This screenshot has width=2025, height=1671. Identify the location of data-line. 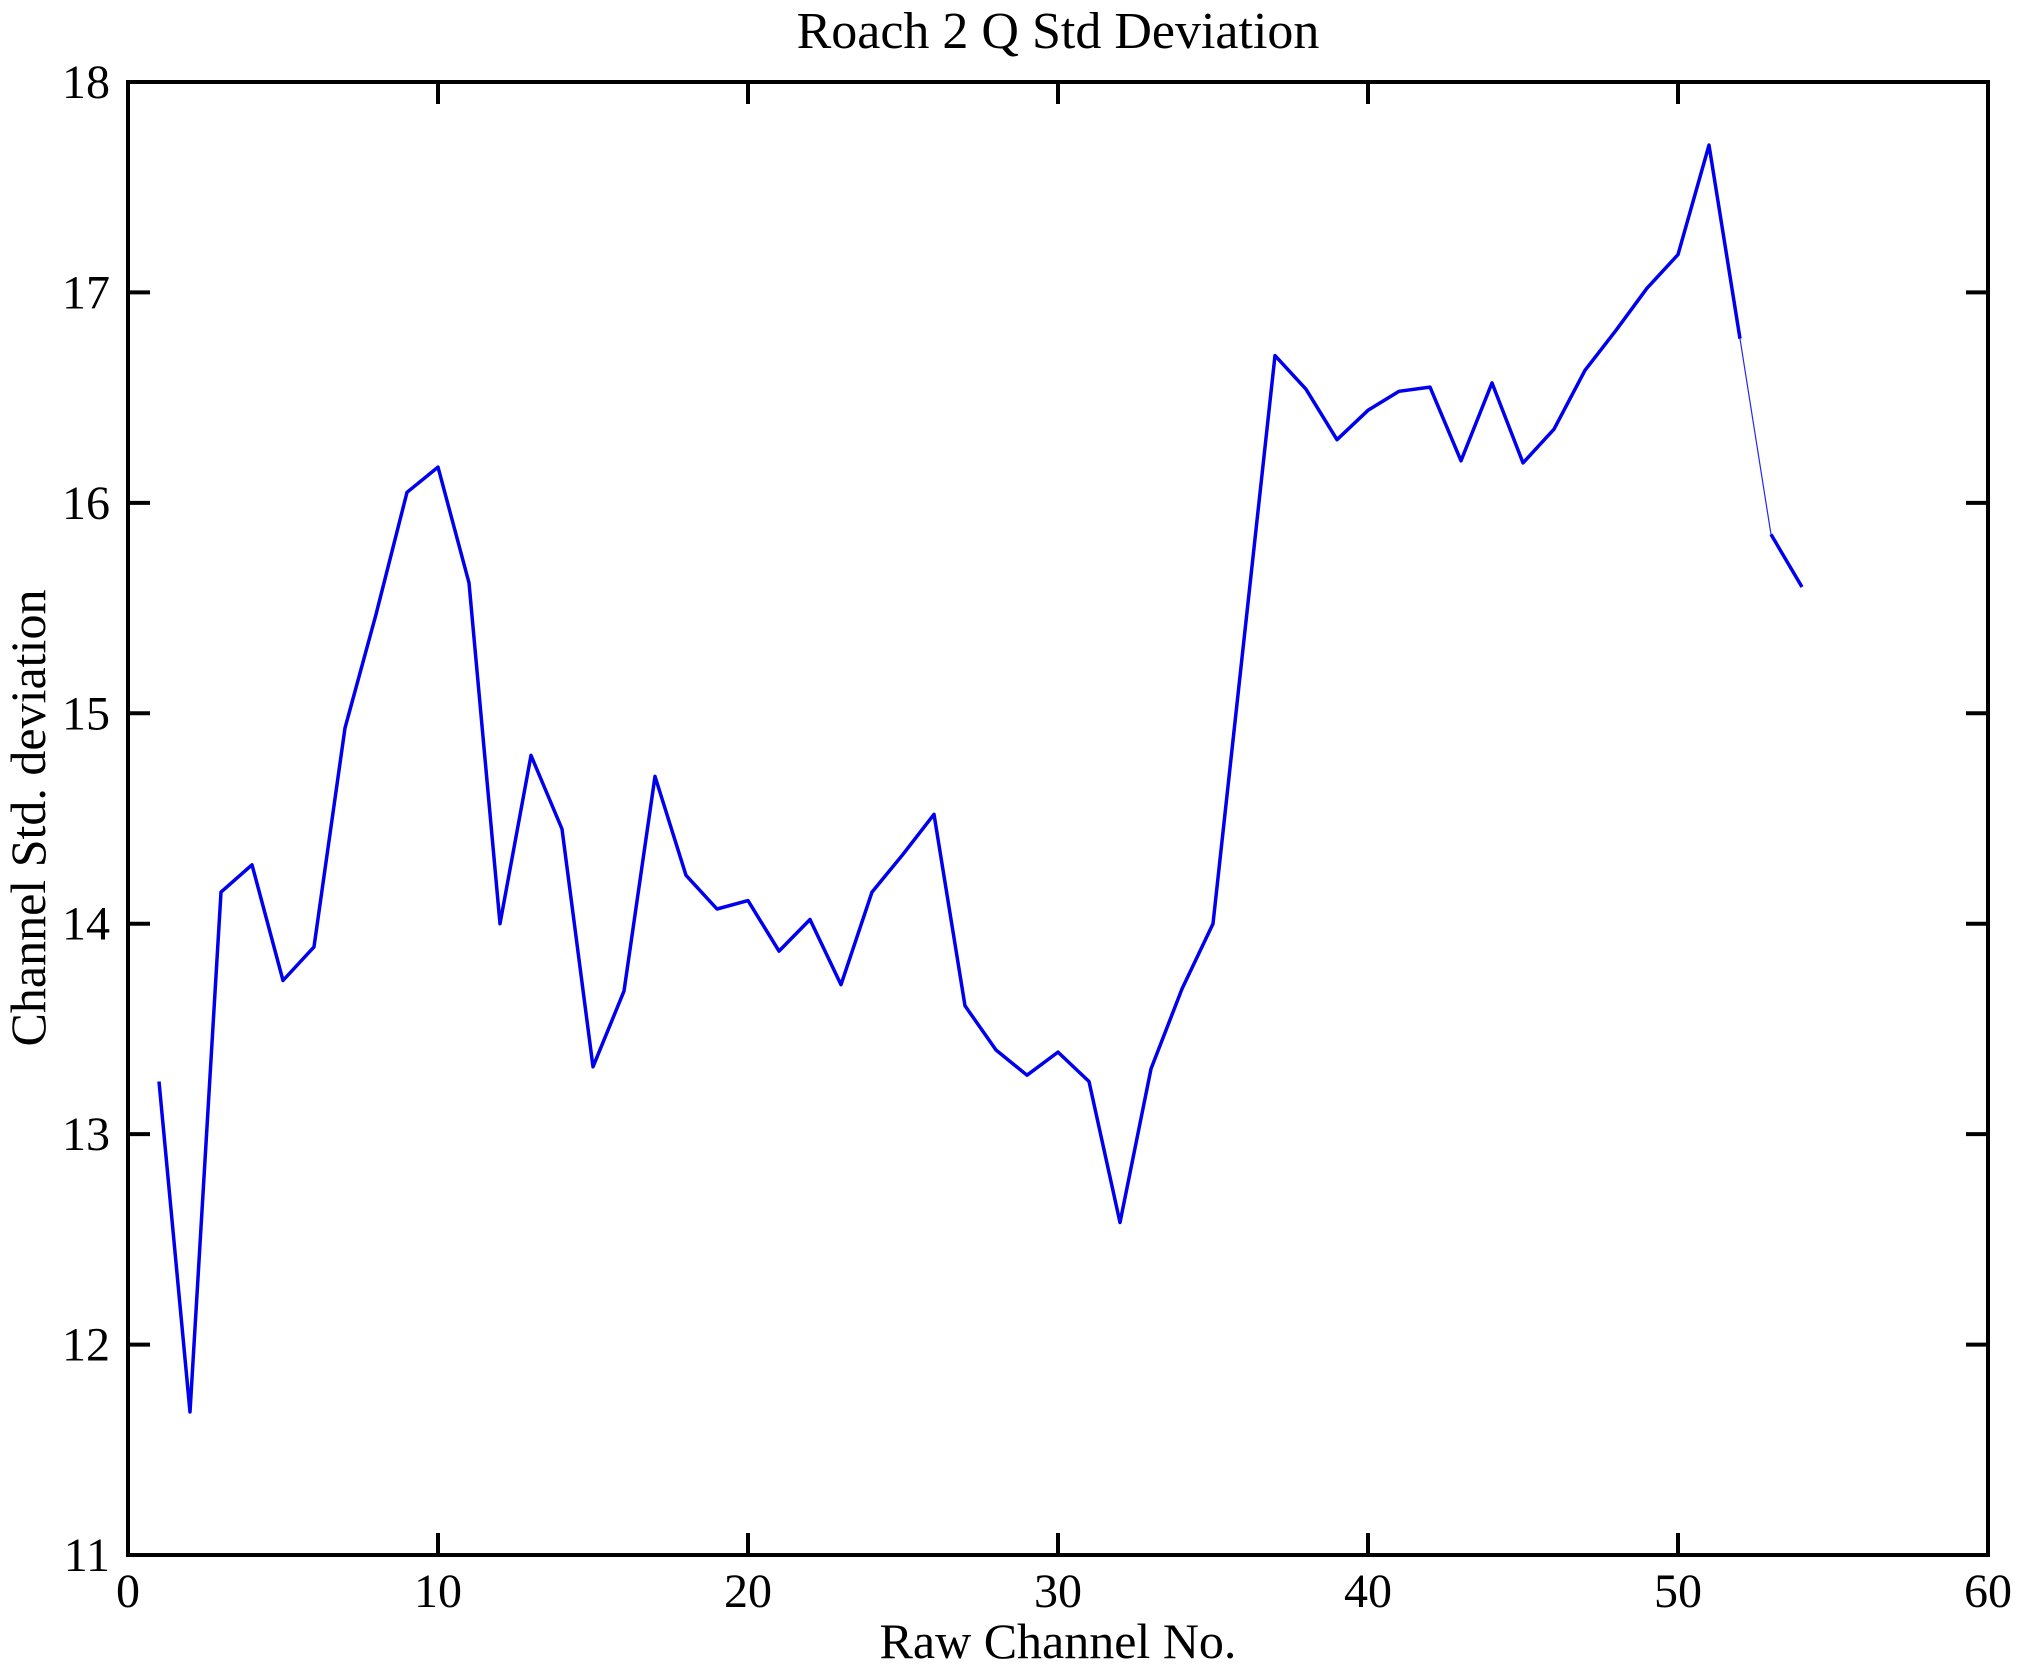
(1786, 560).